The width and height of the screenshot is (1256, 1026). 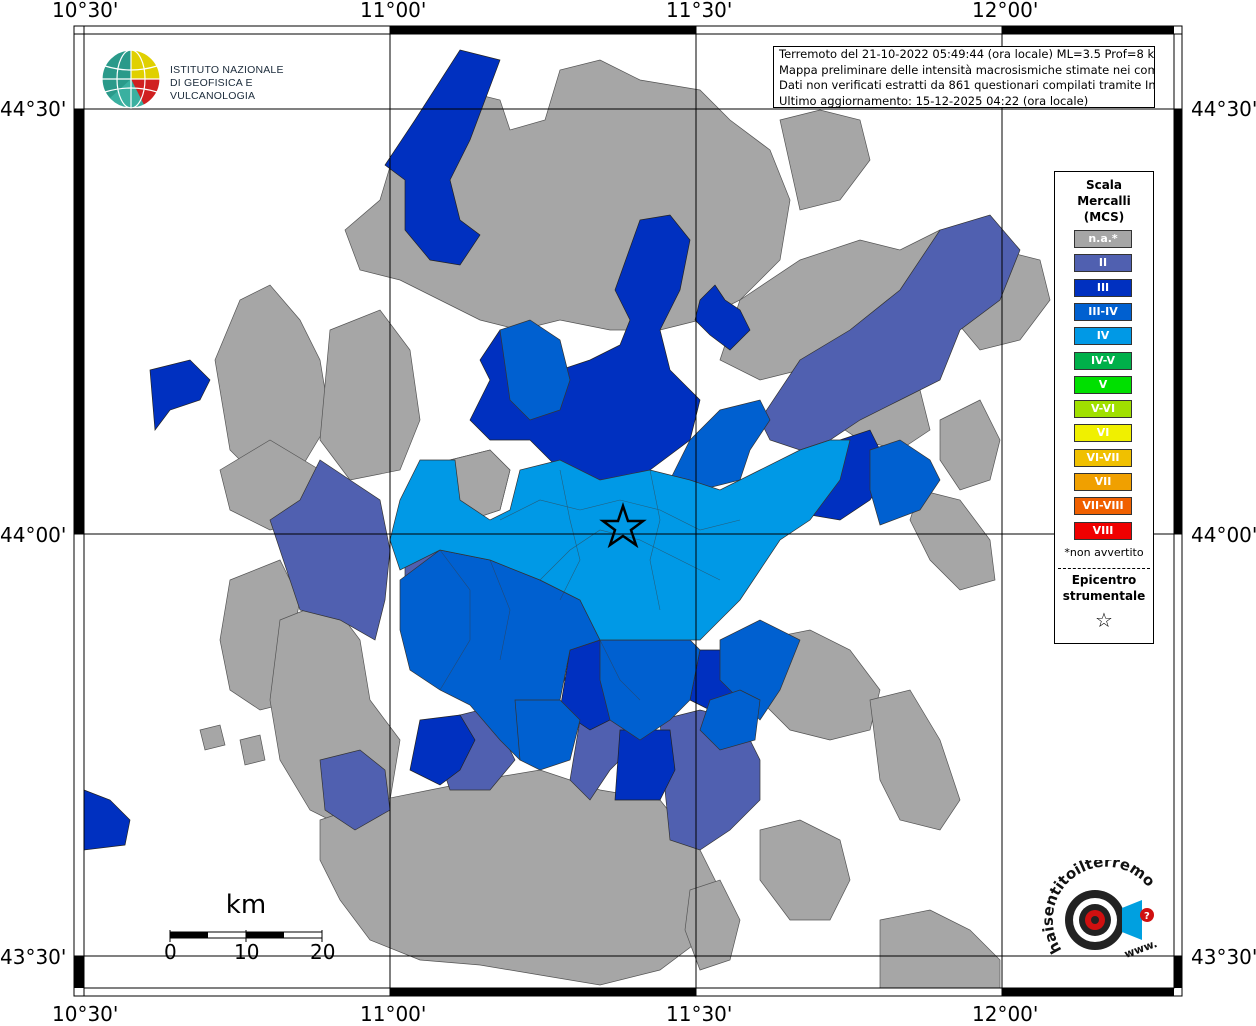 I want to click on lon-label-top-2: 11°00', so click(x=393, y=11).